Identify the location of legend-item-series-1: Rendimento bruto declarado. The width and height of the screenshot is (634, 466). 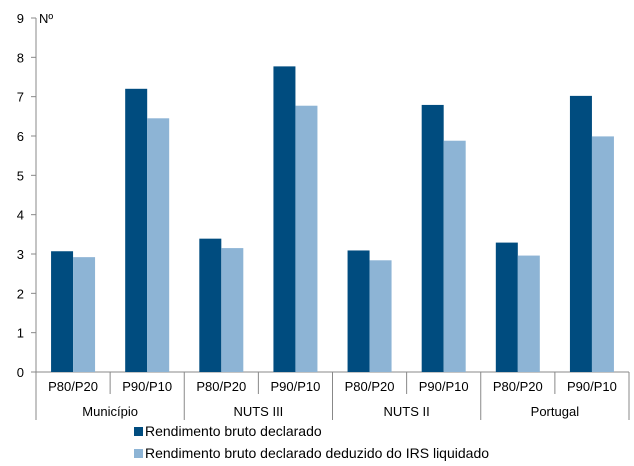
(311, 431).